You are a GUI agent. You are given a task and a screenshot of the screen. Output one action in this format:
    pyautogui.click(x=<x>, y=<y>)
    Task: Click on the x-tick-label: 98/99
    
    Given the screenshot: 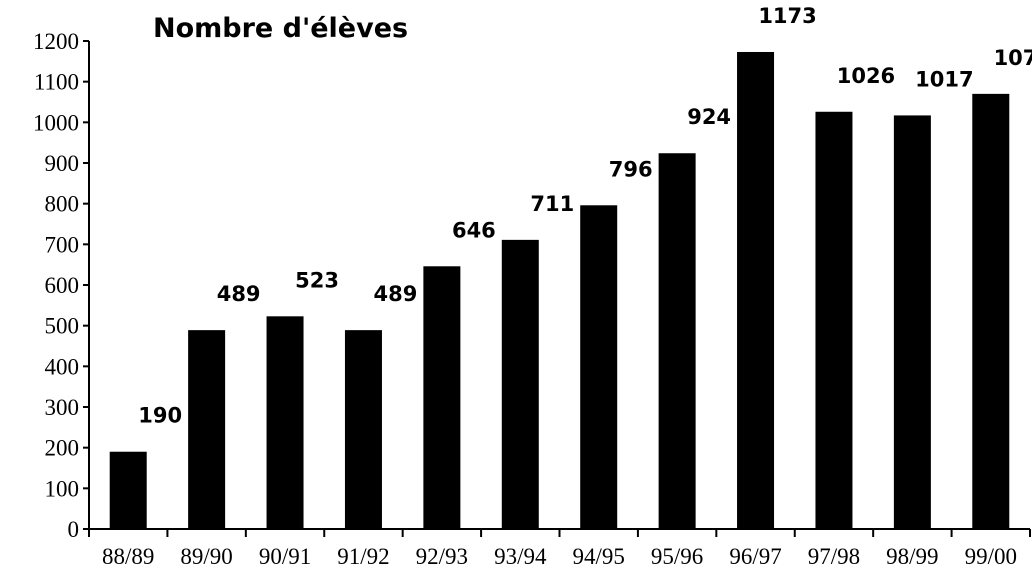 What is the action you would take?
    pyautogui.click(x=912, y=556)
    